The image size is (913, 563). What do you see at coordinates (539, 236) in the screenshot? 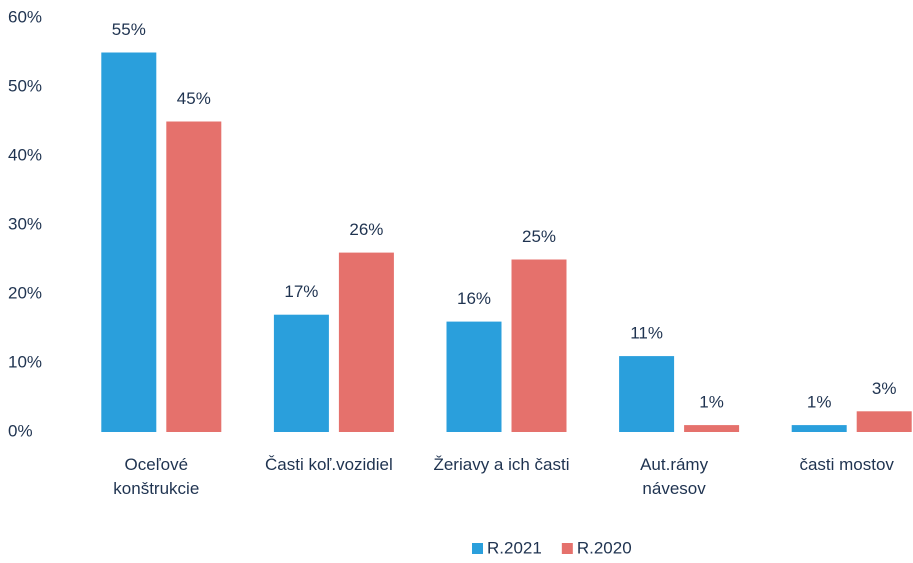
I see `data-label: 25%` at bounding box center [539, 236].